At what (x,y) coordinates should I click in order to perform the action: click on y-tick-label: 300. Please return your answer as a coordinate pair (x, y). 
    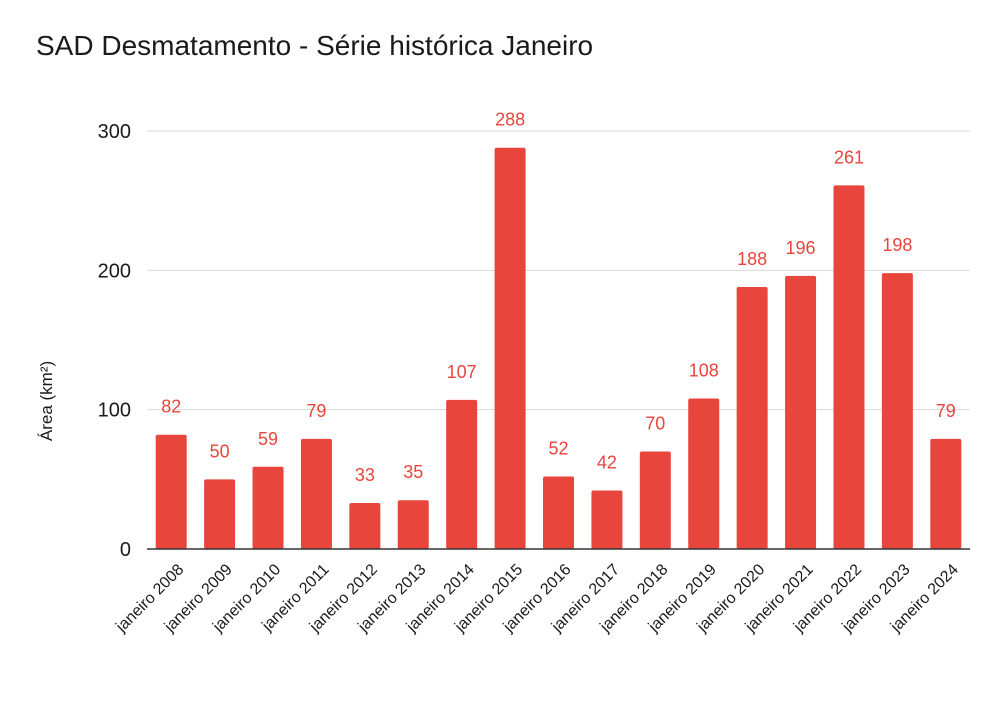
    Looking at the image, I should click on (114, 132).